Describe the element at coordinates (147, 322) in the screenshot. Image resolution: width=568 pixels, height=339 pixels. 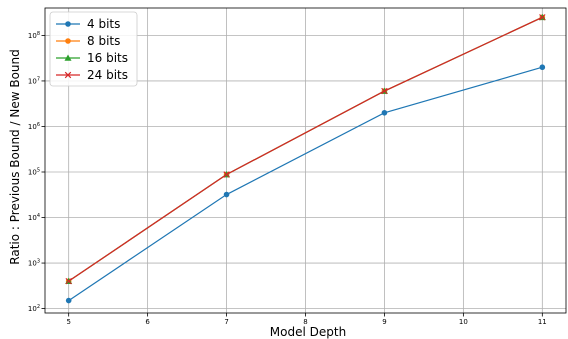
I see `x-tick-label: 6` at that location.